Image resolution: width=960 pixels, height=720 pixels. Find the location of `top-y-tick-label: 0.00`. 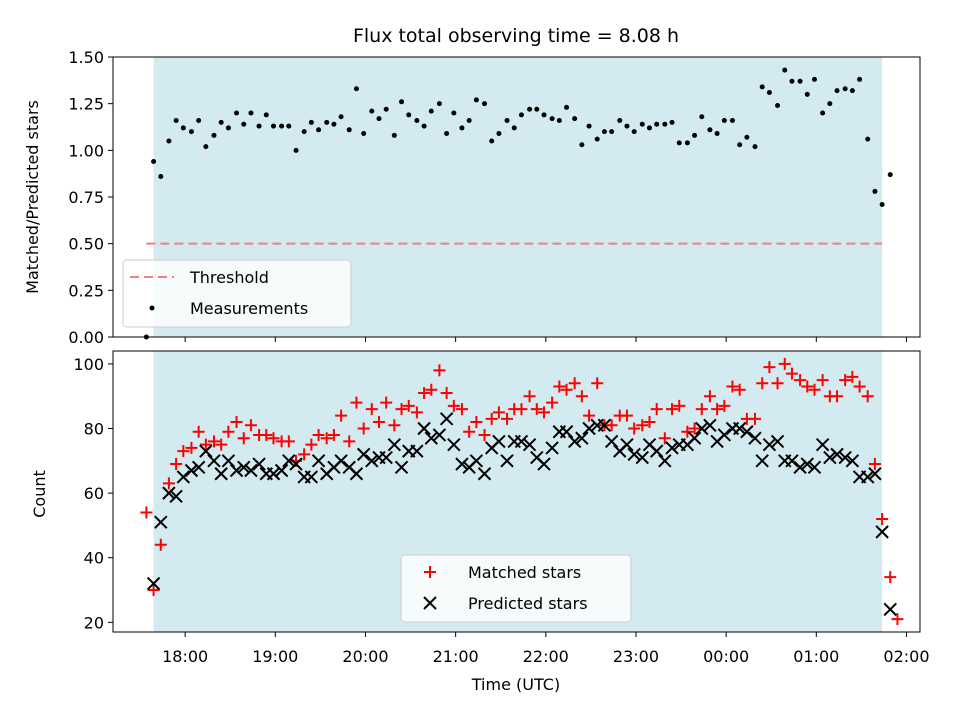

top-y-tick-label: 0.00 is located at coordinates (86, 337).